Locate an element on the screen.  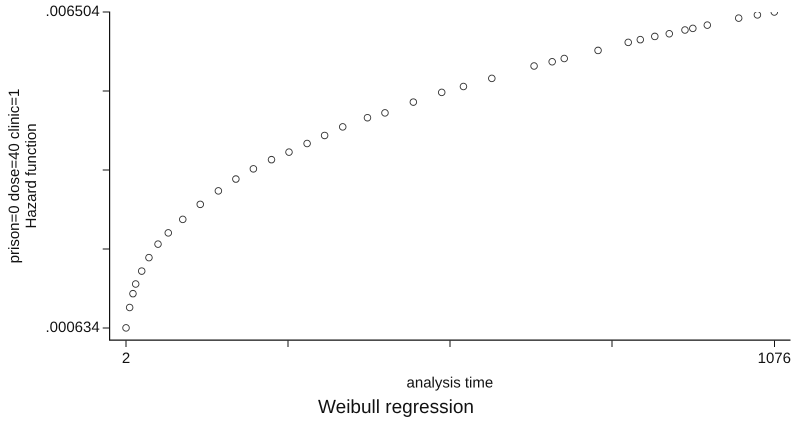
x-tick-label: 2 is located at coordinates (126, 359).